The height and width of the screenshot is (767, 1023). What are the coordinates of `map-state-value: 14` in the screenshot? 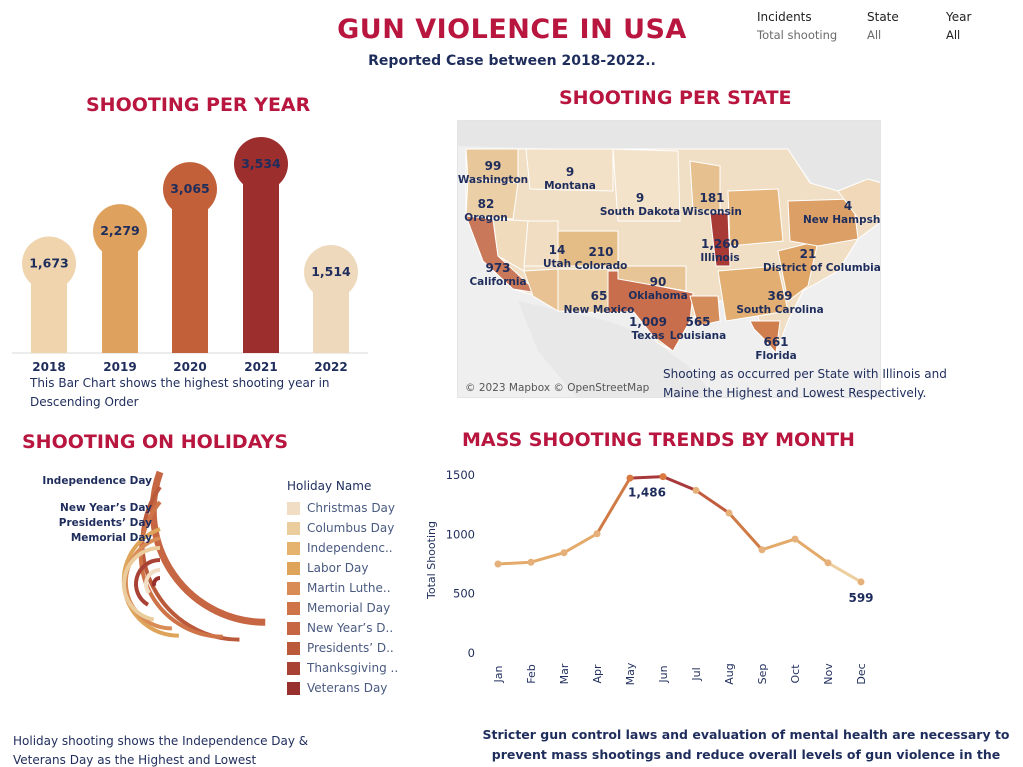 It's located at (557, 250).